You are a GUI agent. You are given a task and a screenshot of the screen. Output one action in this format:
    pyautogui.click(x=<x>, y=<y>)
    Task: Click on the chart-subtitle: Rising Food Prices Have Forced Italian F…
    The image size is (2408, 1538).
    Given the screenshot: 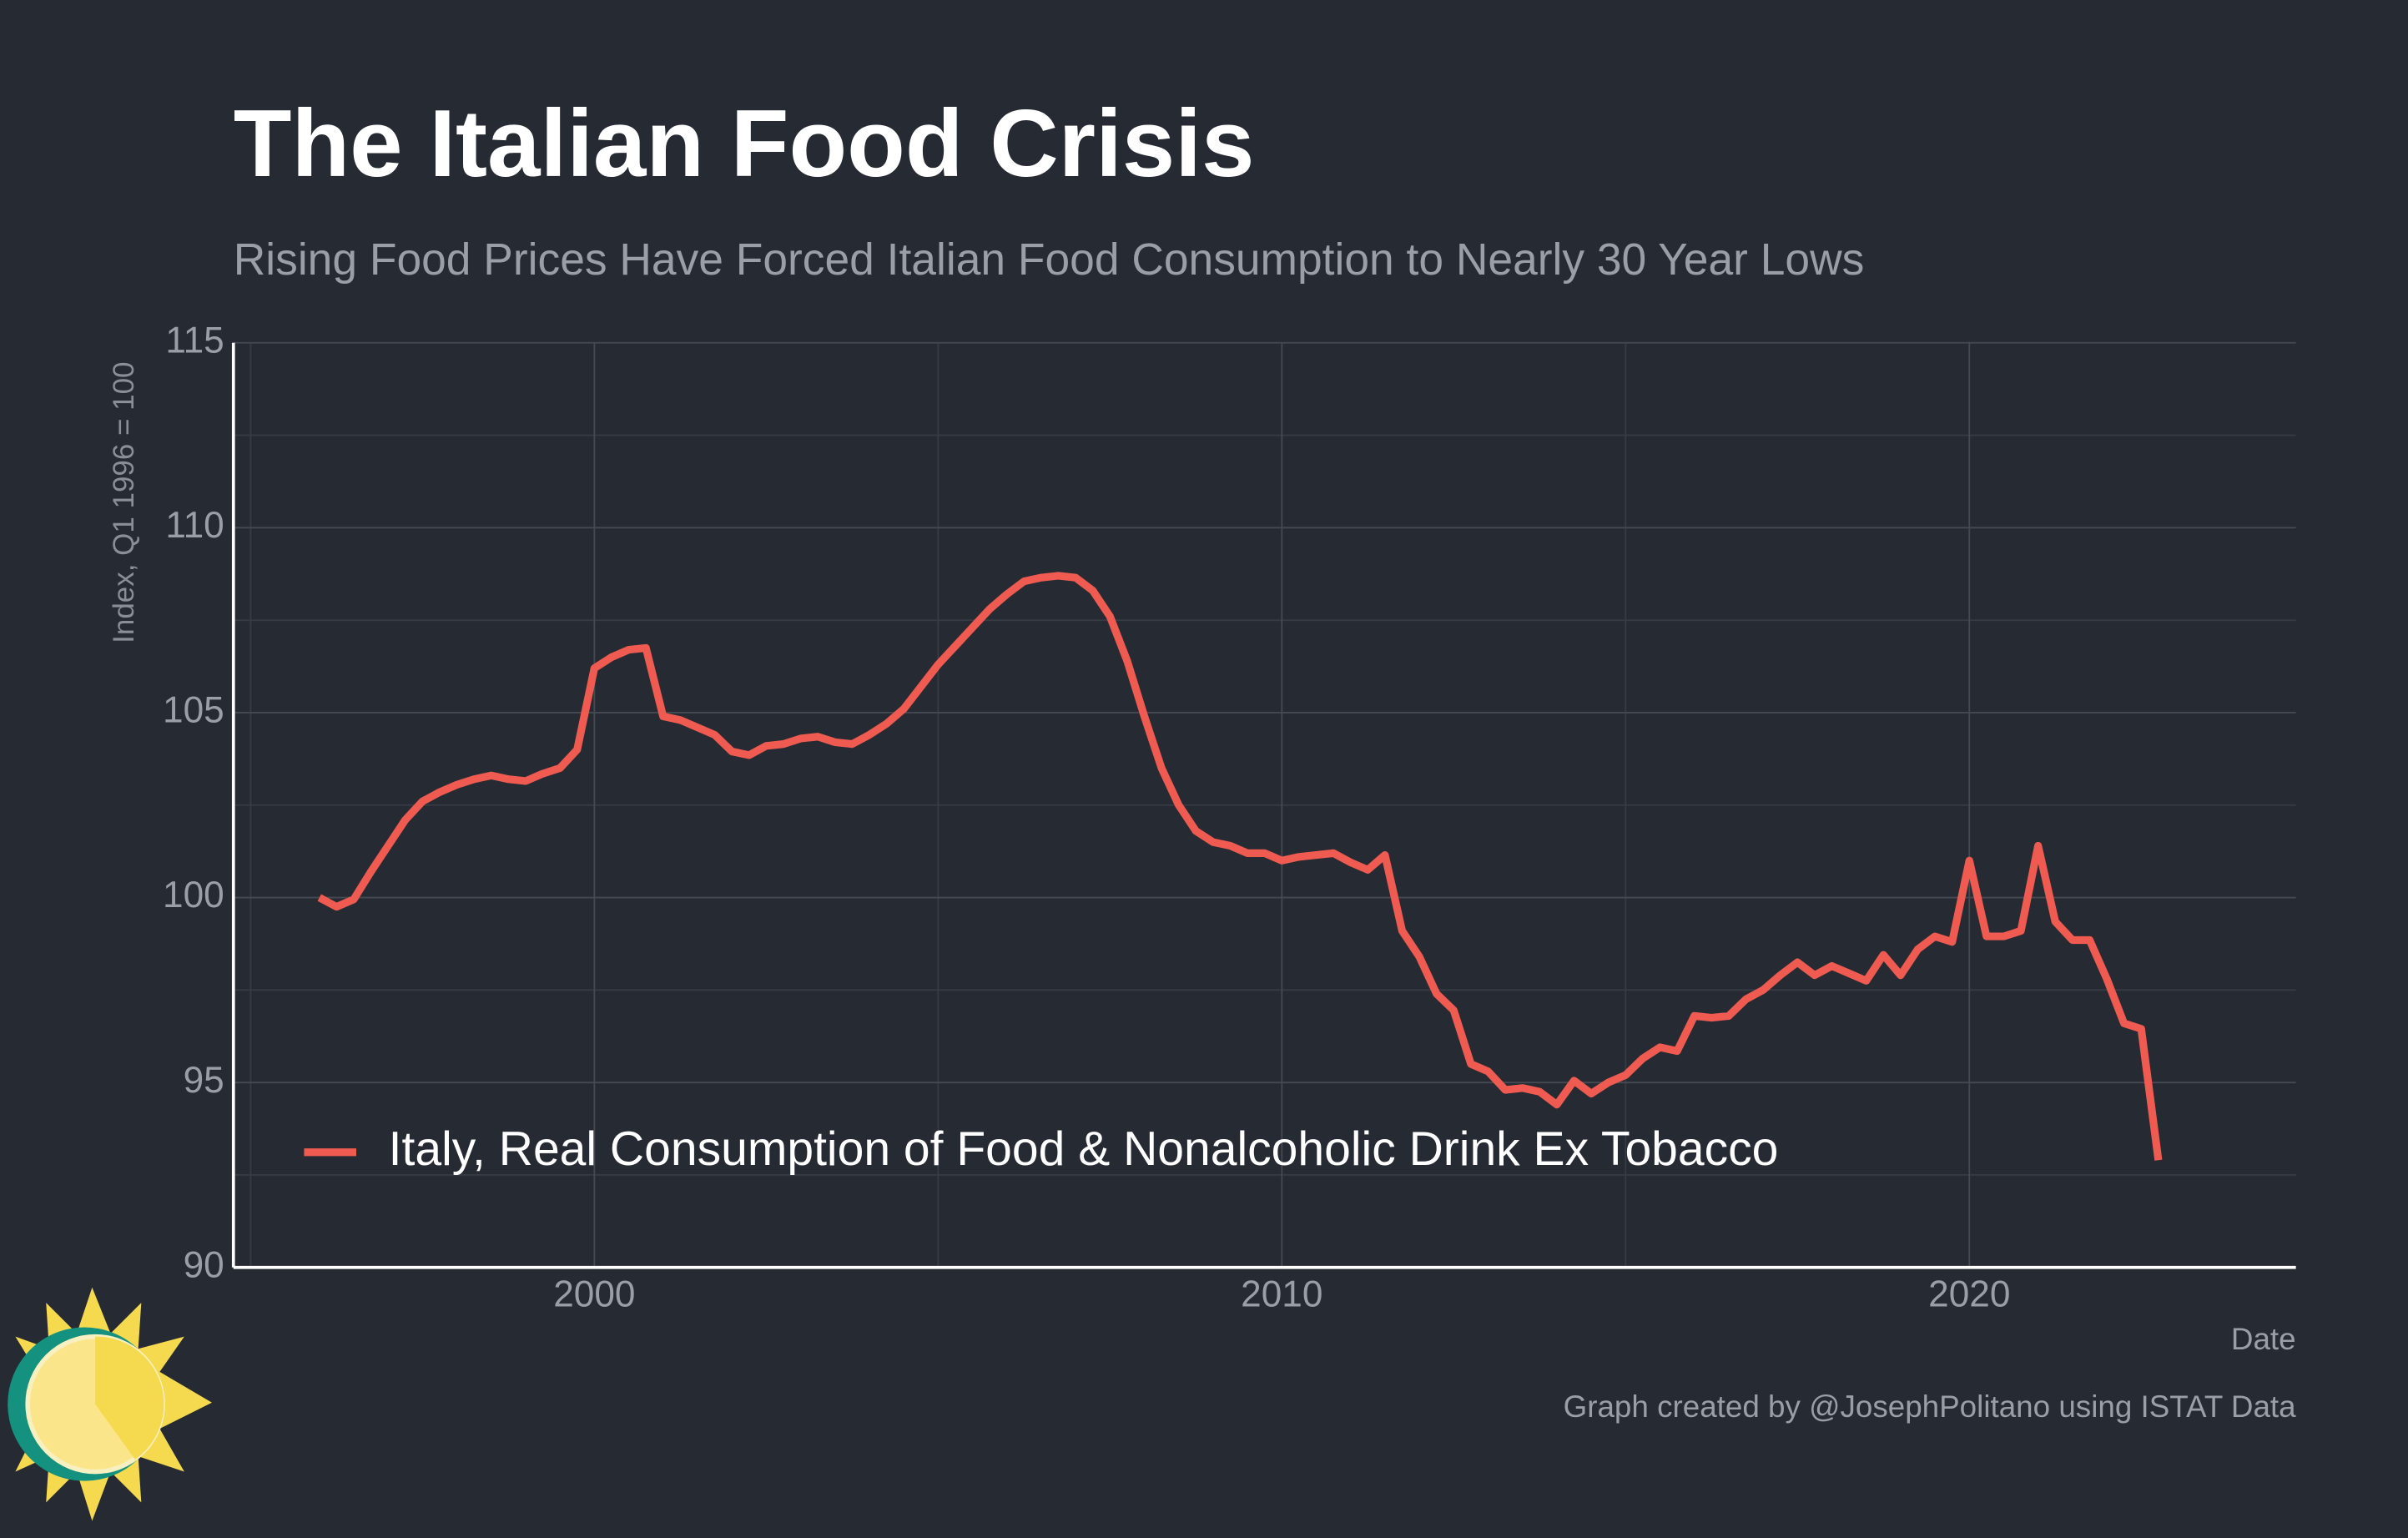 What is the action you would take?
    pyautogui.click(x=1049, y=260)
    